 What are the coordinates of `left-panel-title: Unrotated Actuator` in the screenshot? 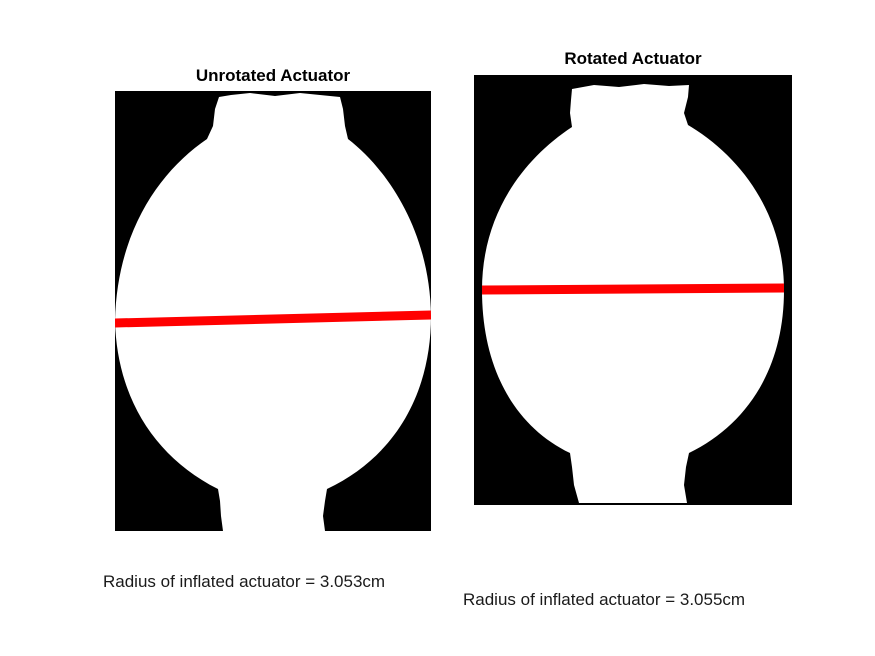 It's located at (273, 75).